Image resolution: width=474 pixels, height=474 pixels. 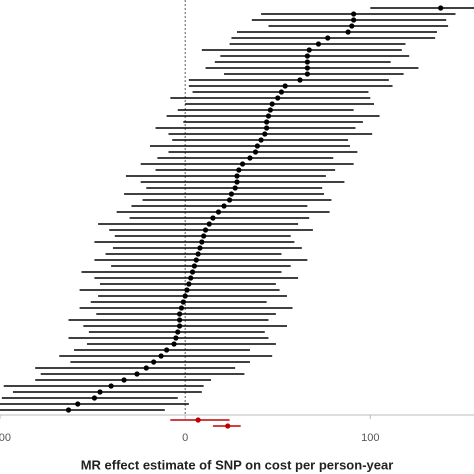 I want to click on x-tick-label: 100, so click(x=370, y=438).